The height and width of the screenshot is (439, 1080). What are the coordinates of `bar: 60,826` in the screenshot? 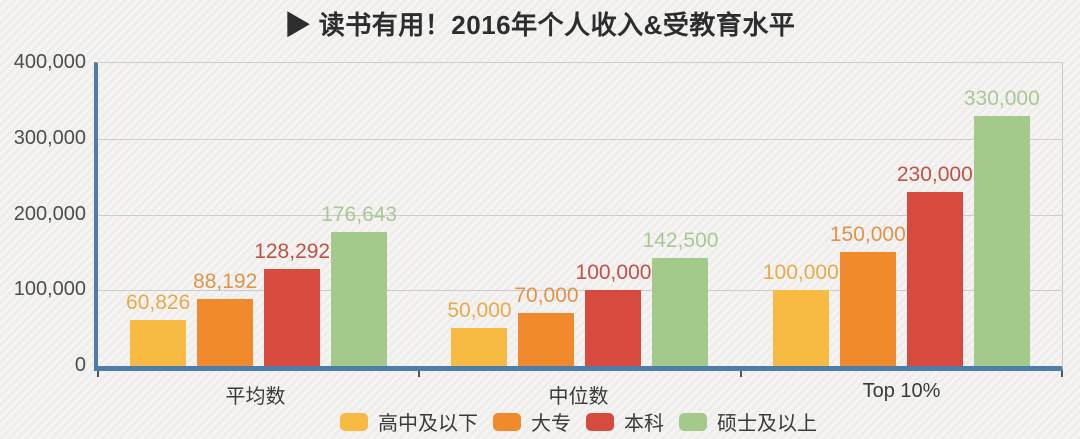 It's located at (158, 328).